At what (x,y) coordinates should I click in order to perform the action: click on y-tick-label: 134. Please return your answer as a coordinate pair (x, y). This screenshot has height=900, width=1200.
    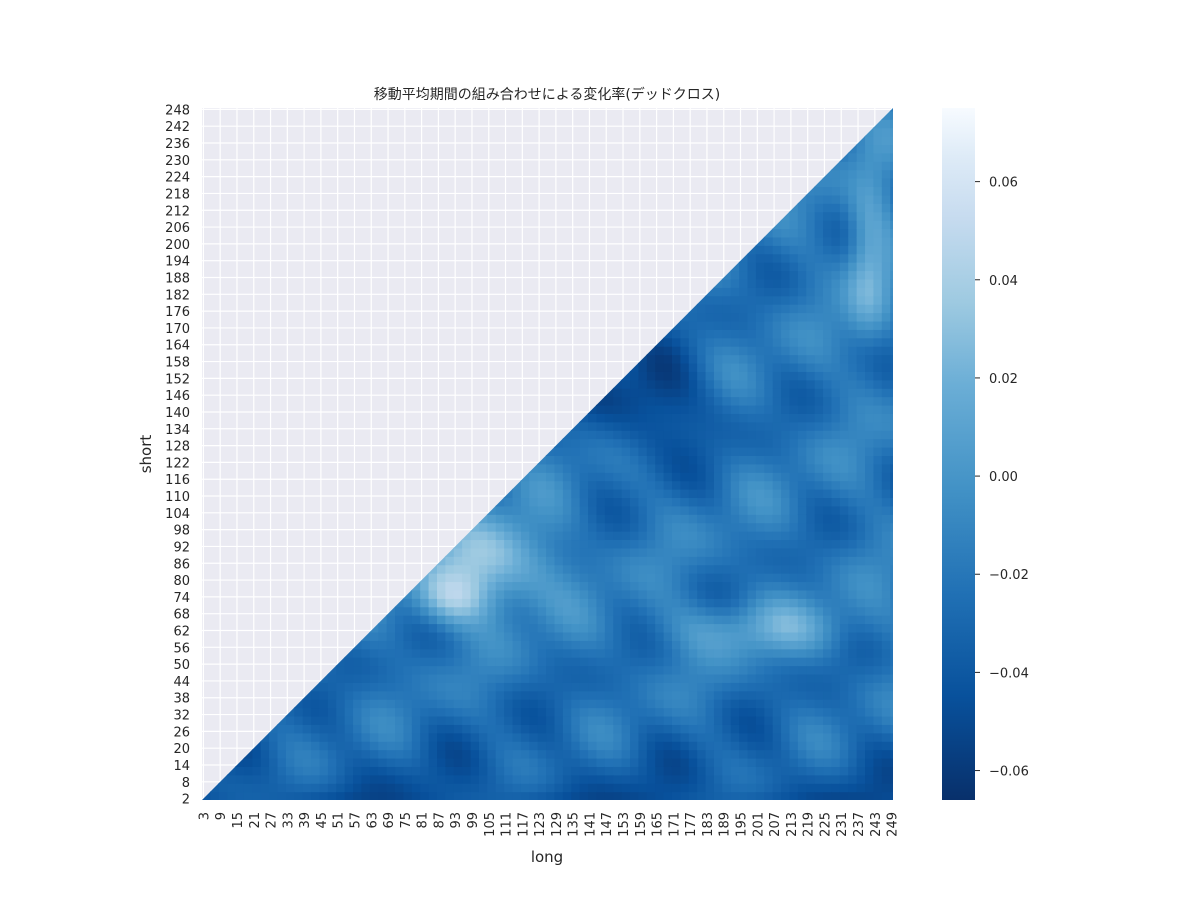
    Looking at the image, I should click on (177, 430).